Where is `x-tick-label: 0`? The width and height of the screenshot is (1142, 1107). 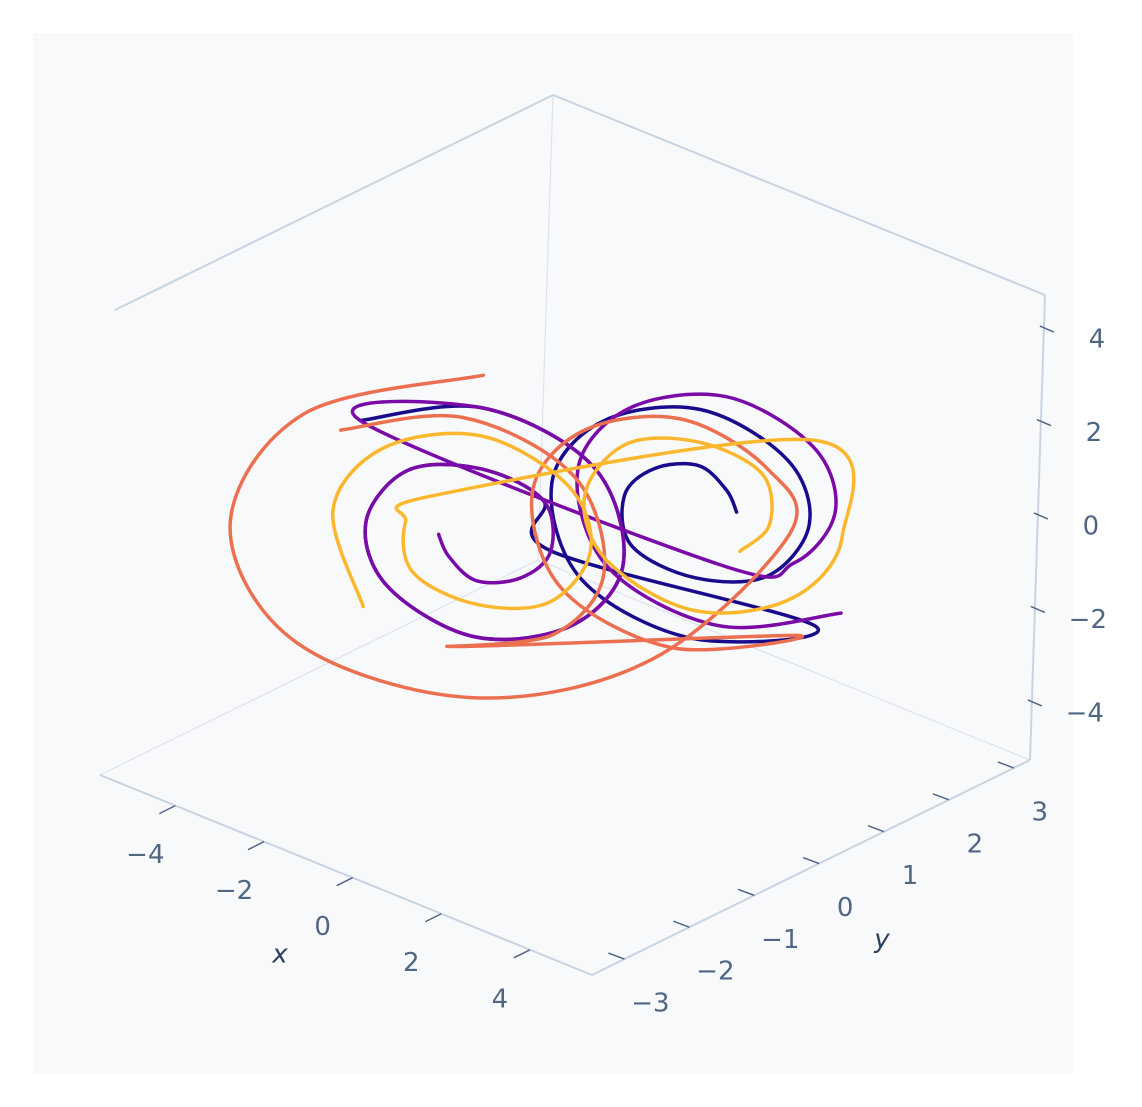
x-tick-label: 0 is located at coordinates (322, 927).